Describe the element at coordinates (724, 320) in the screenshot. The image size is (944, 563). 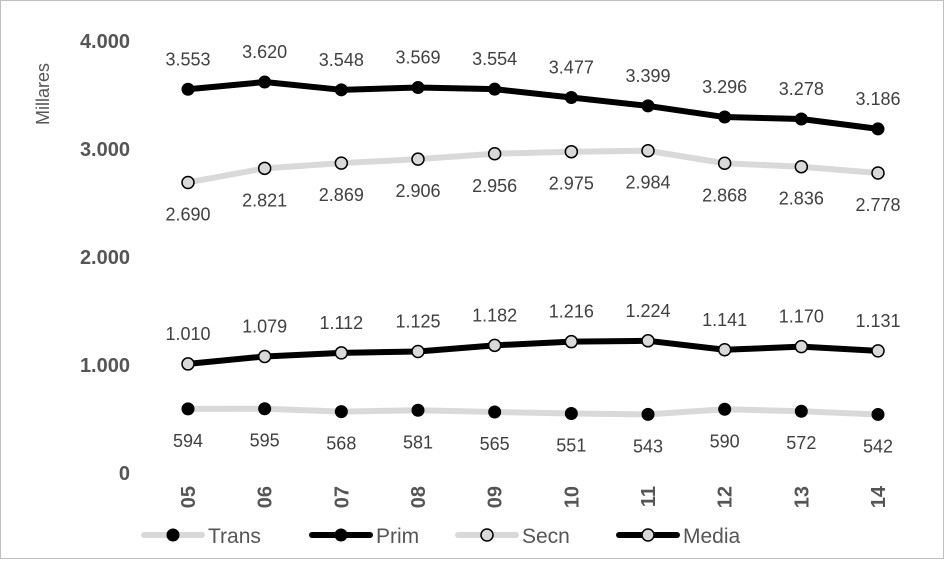
I see `data-label-media: 1.141` at that location.